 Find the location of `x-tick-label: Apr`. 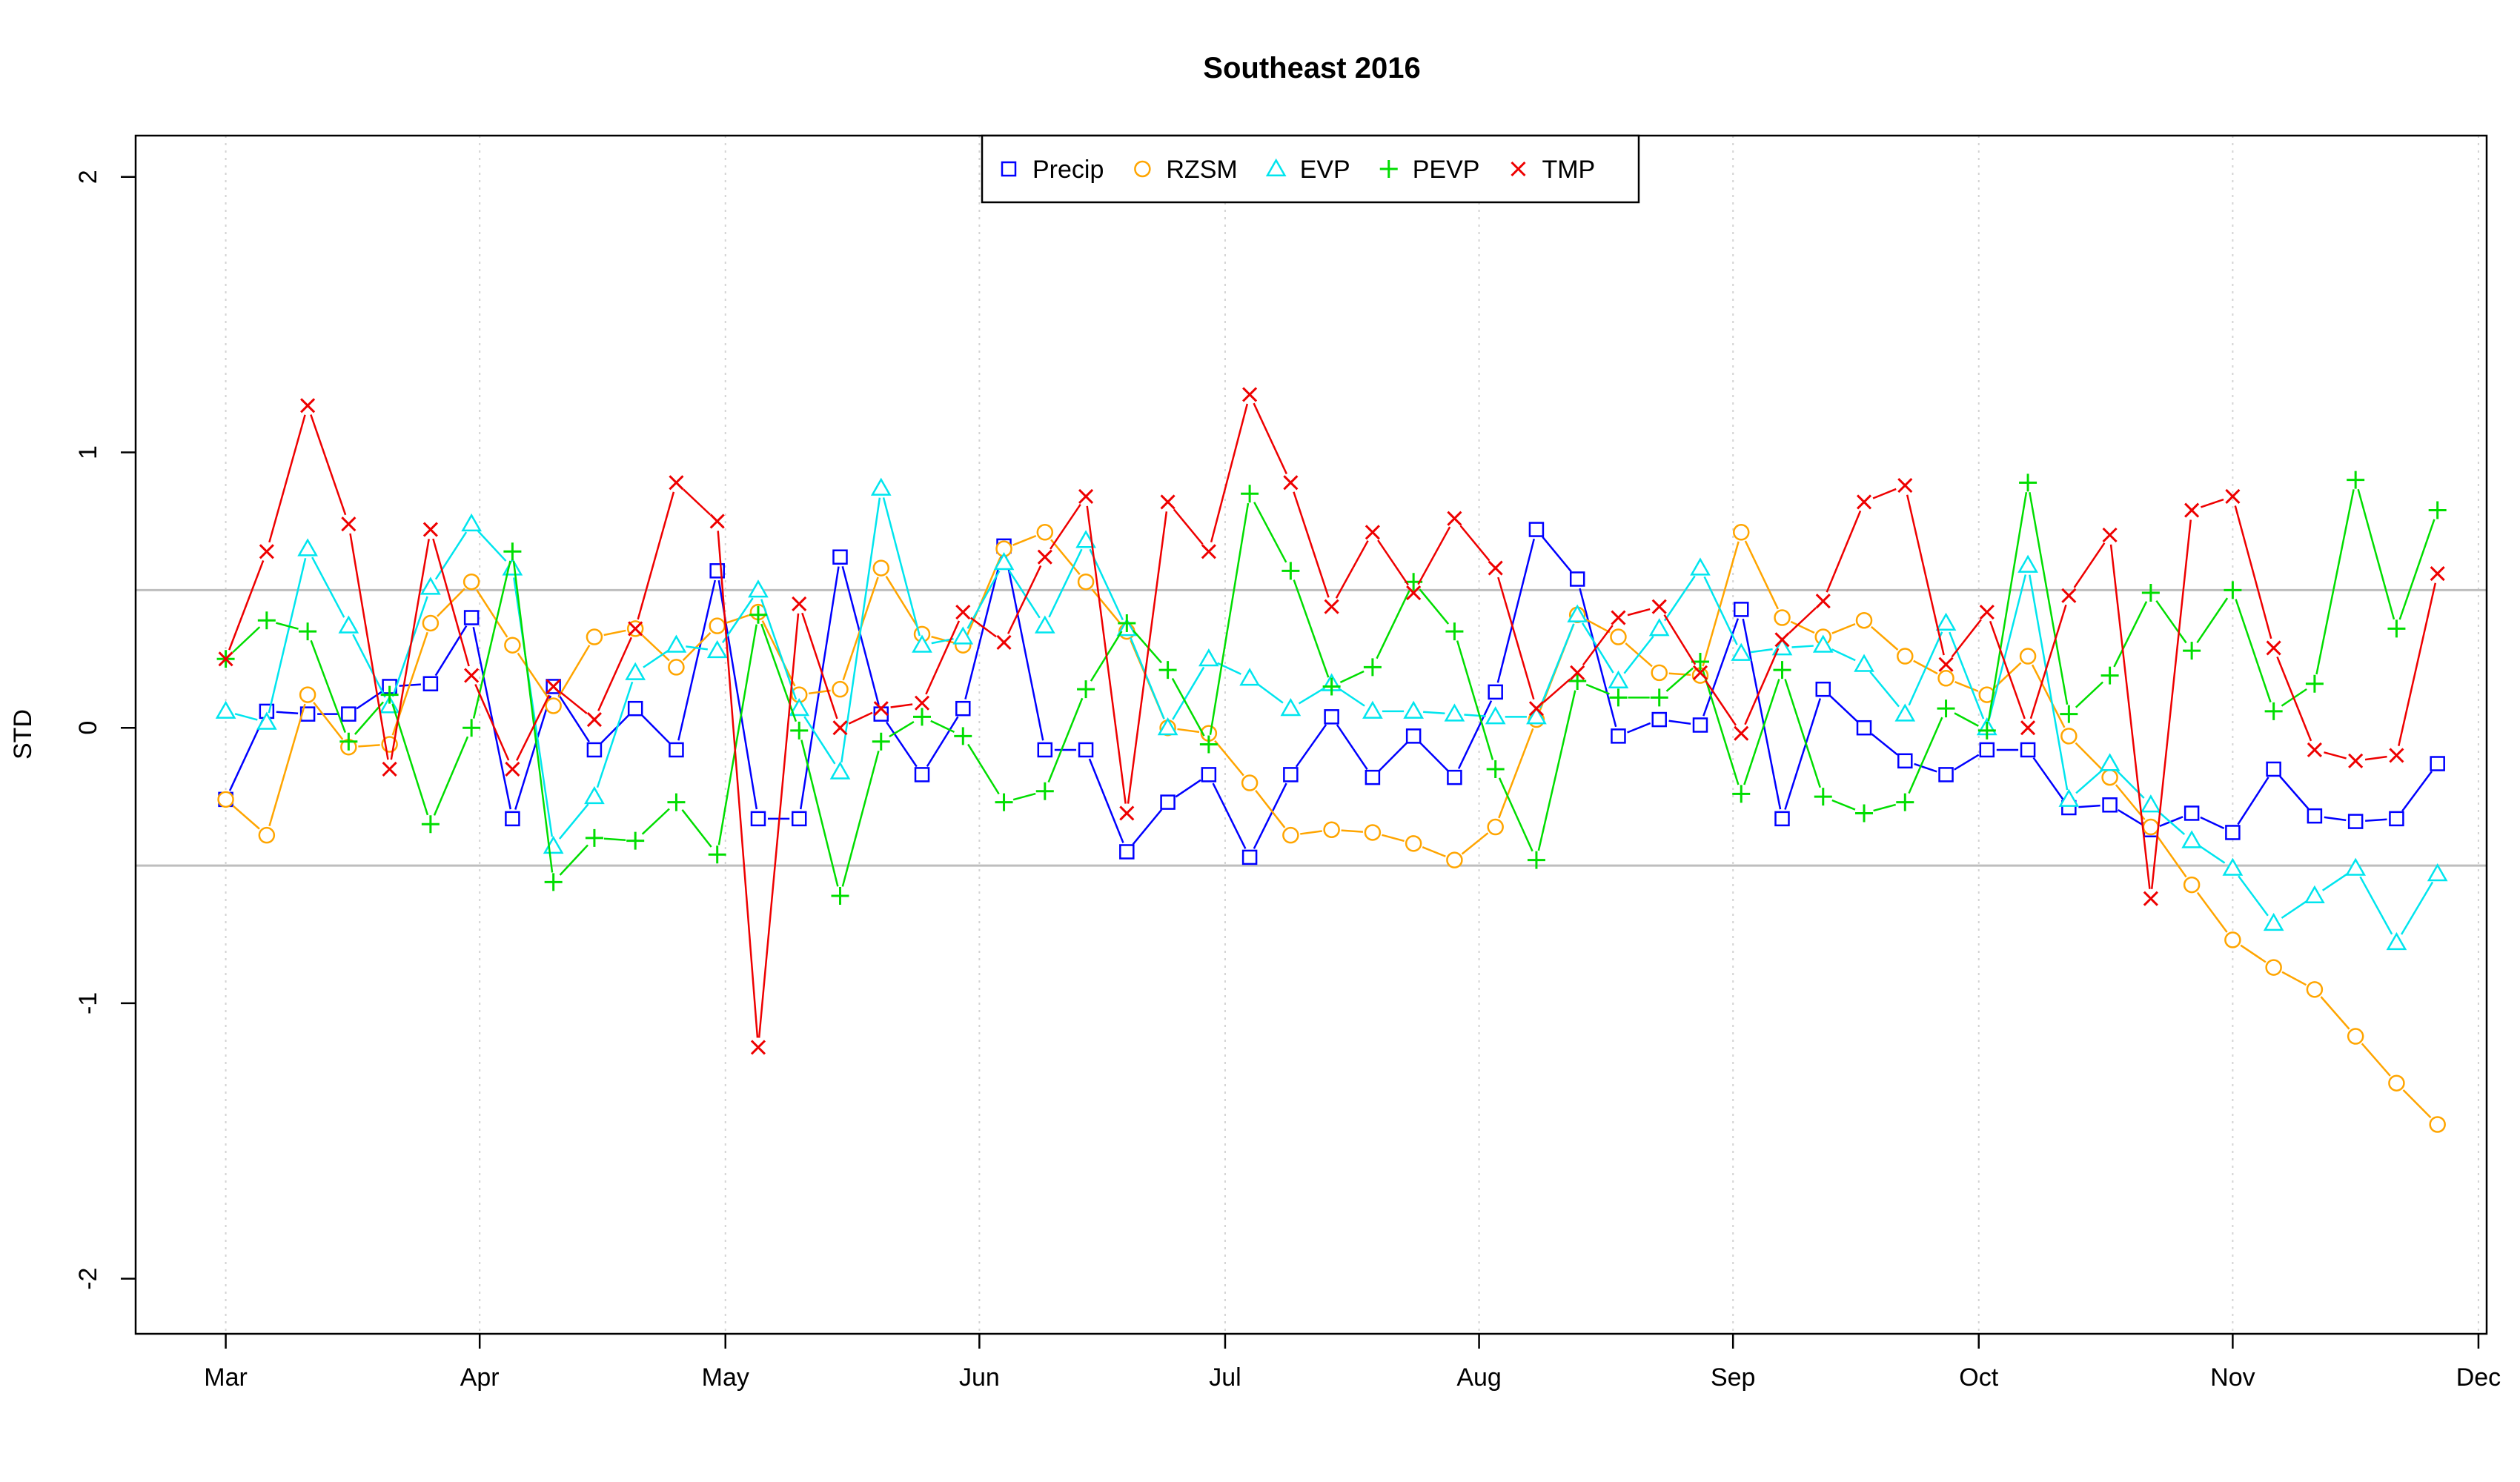

x-tick-label: Apr is located at coordinates (480, 1377).